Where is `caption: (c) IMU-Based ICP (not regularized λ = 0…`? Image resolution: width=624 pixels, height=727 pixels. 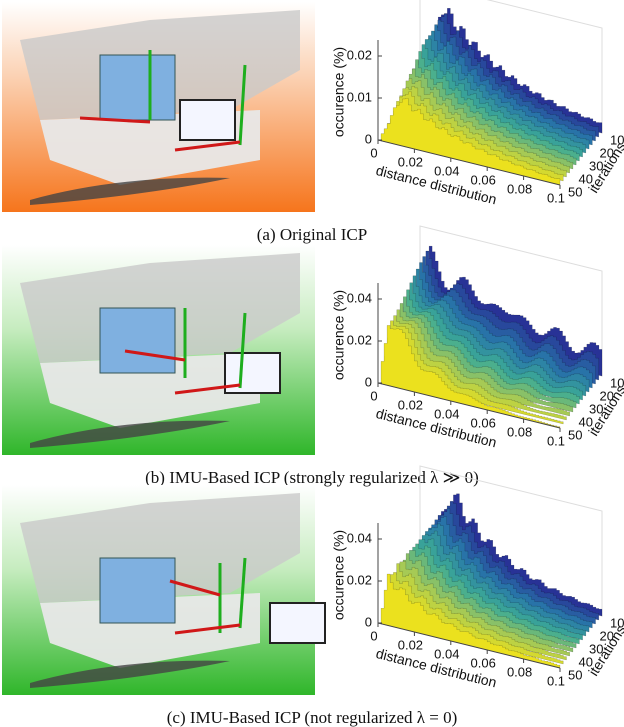
caption: (c) IMU-Based ICP (not regularized λ = 0… is located at coordinates (312, 717).